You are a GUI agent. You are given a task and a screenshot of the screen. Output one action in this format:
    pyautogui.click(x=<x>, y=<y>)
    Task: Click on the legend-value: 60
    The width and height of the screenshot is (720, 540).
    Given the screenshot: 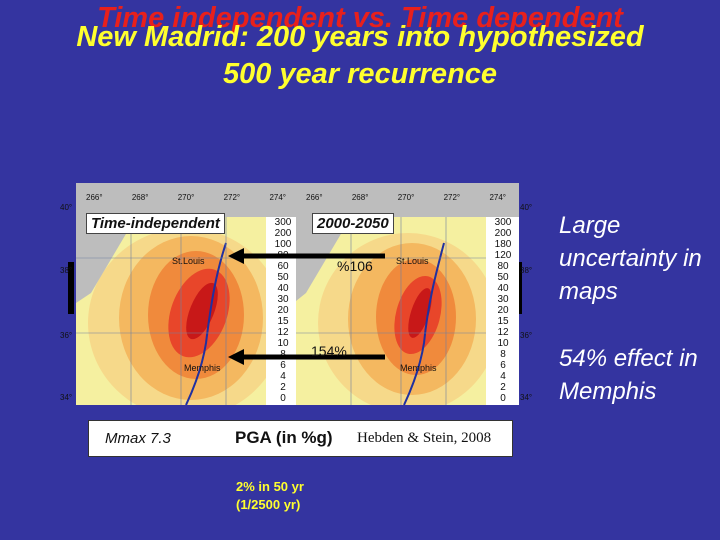 What is the action you would take?
    pyautogui.click(x=283, y=266)
    